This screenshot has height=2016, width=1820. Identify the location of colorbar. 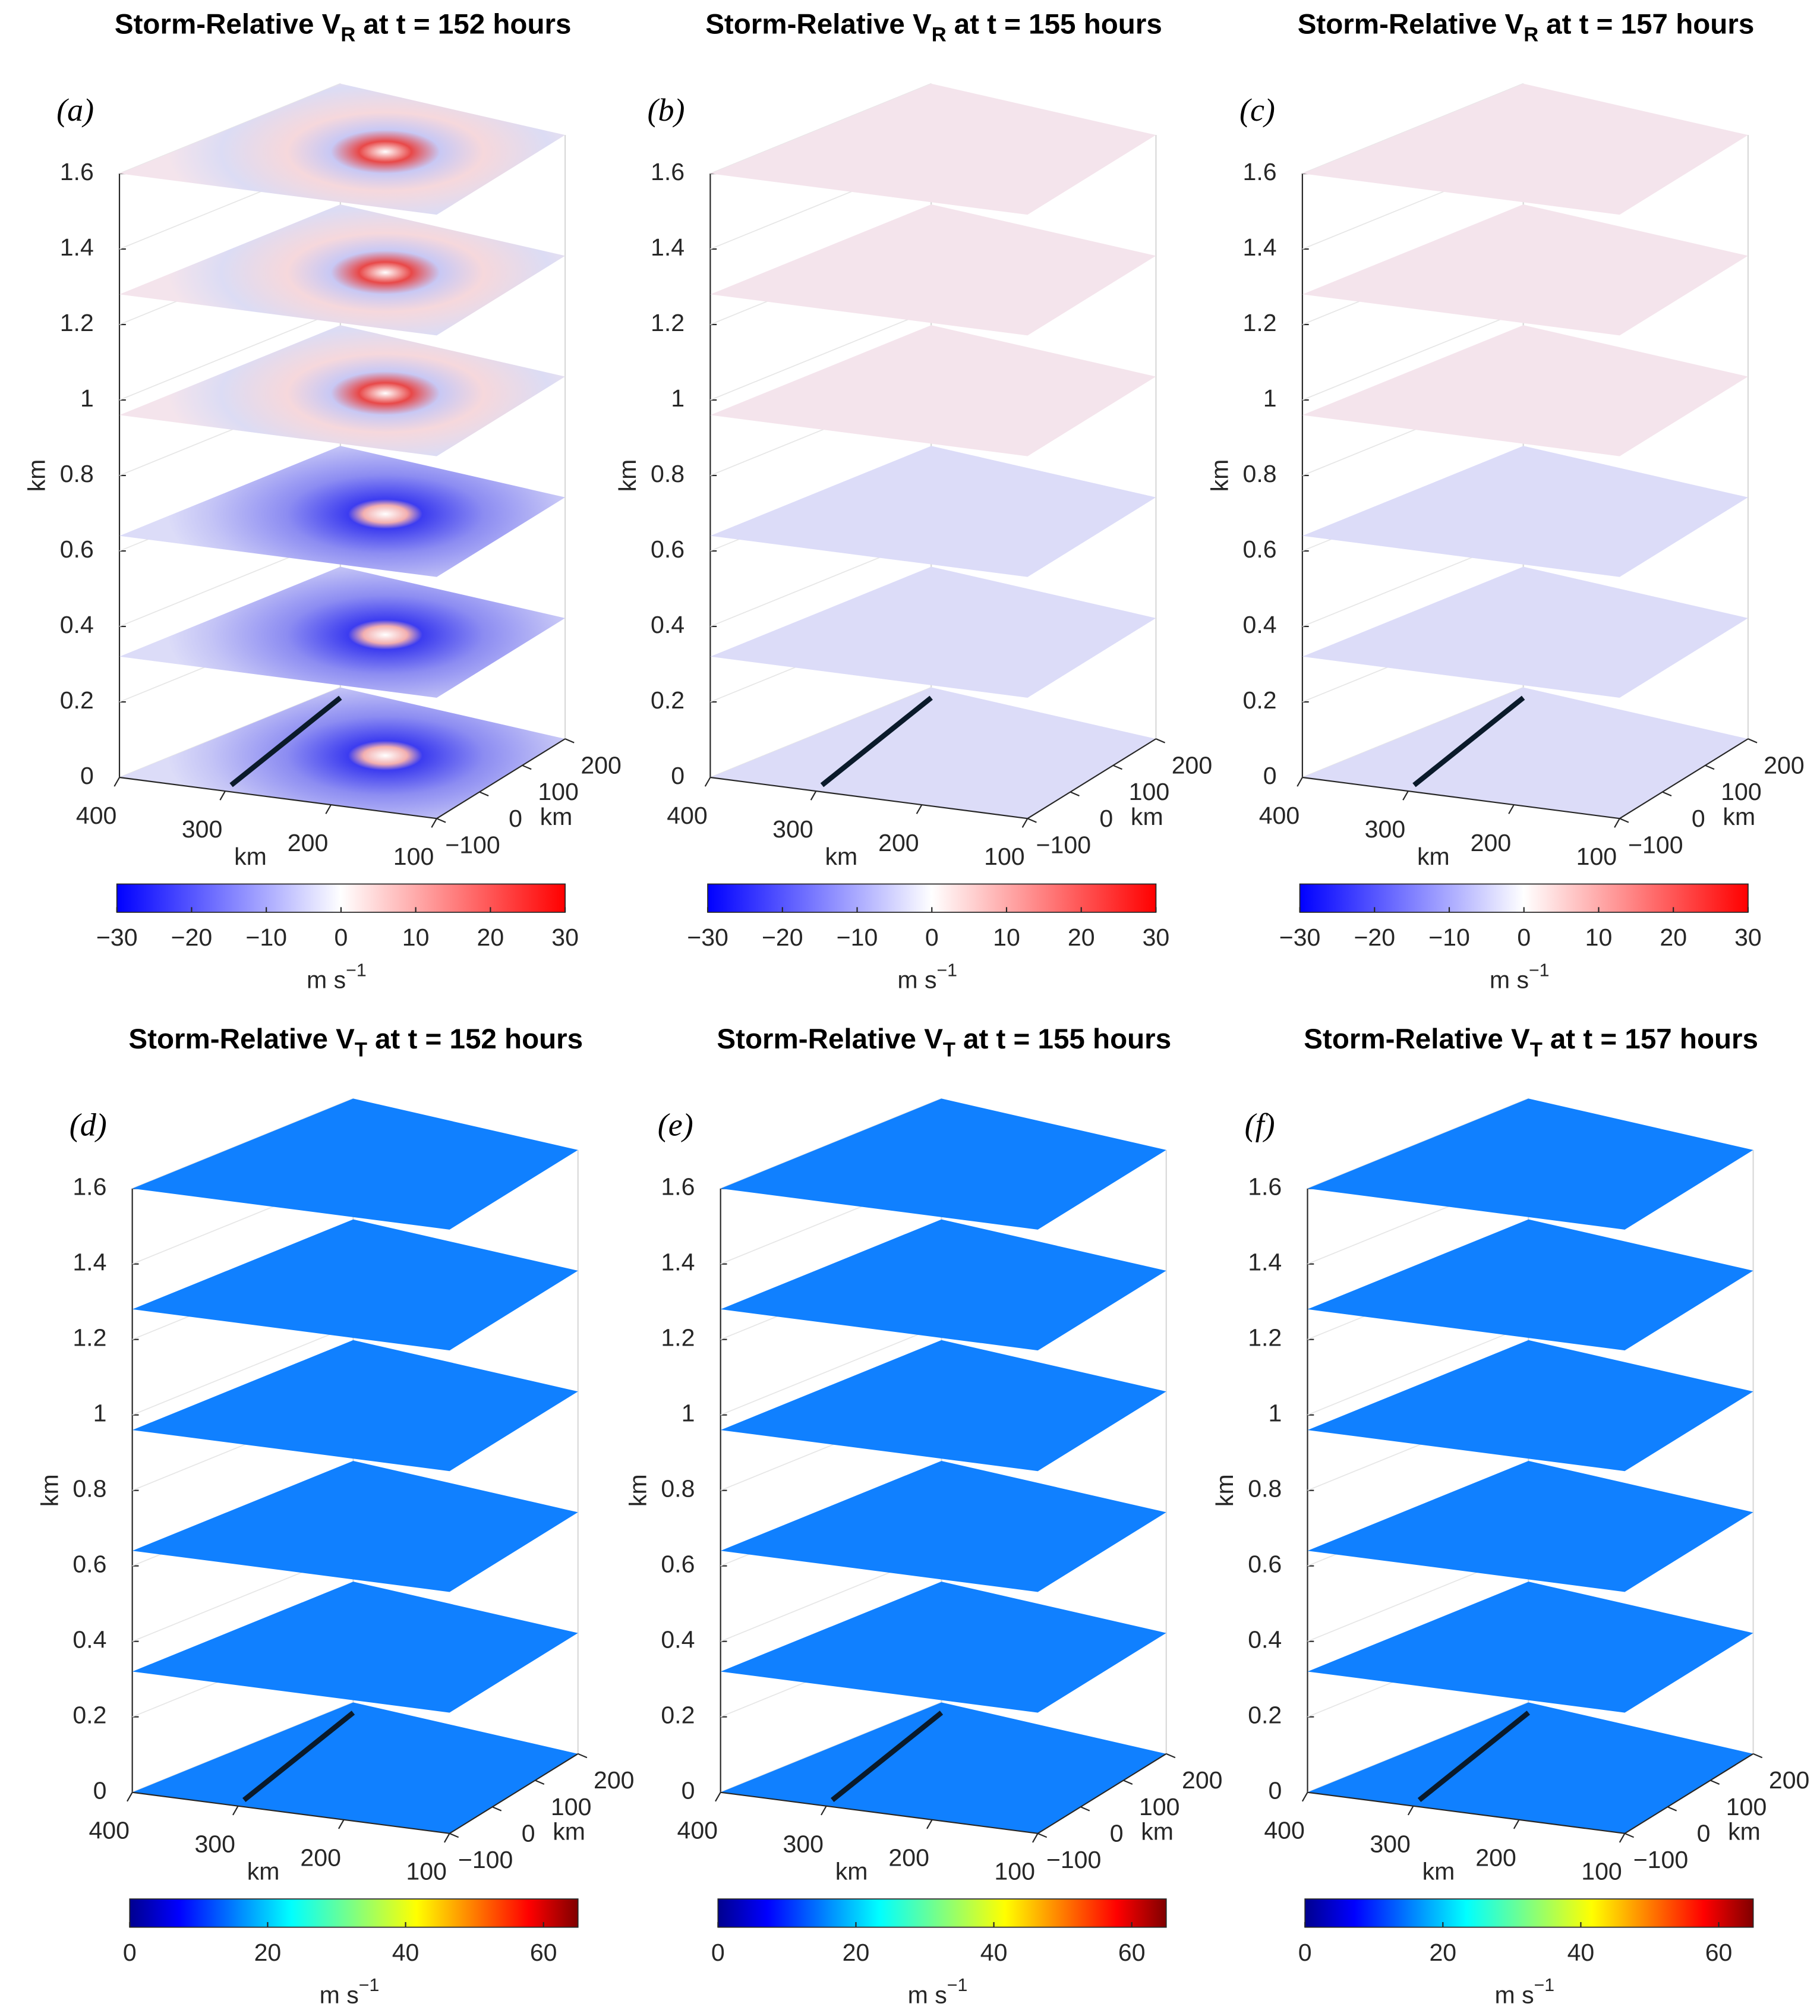
(354, 1913).